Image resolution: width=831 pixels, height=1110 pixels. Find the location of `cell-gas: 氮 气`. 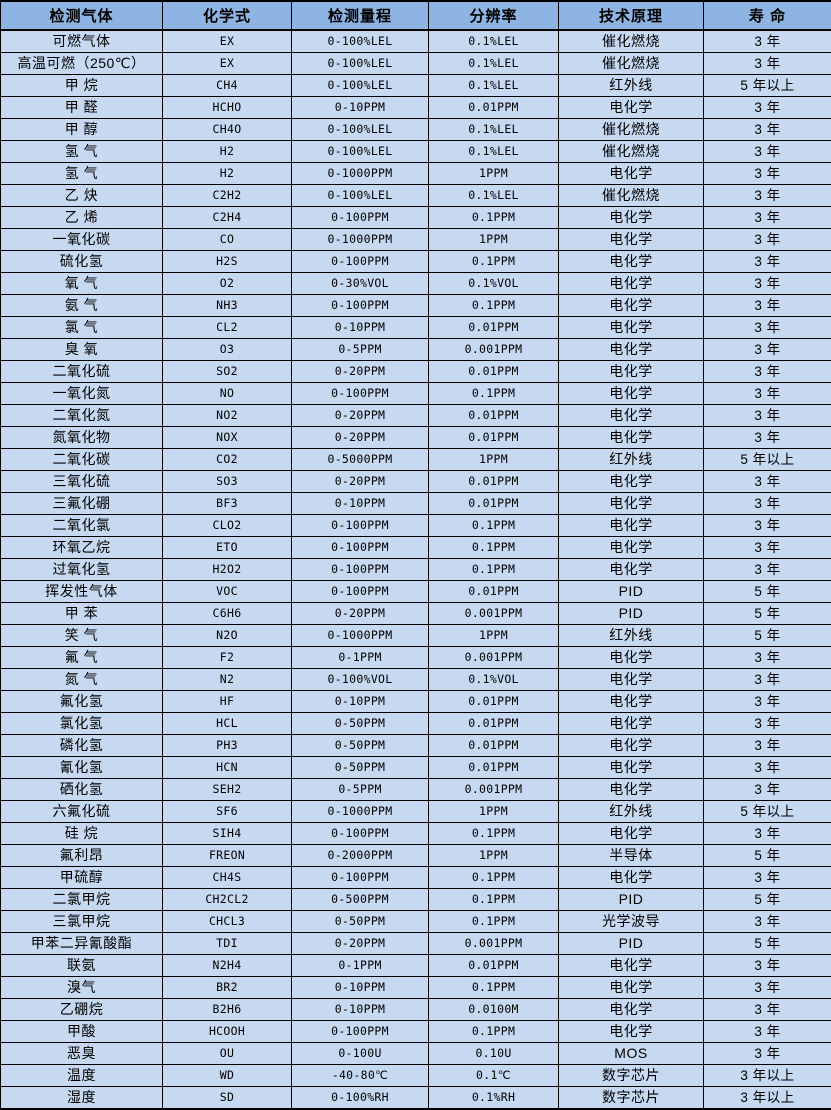

cell-gas: 氮 气 is located at coordinates (82, 680).